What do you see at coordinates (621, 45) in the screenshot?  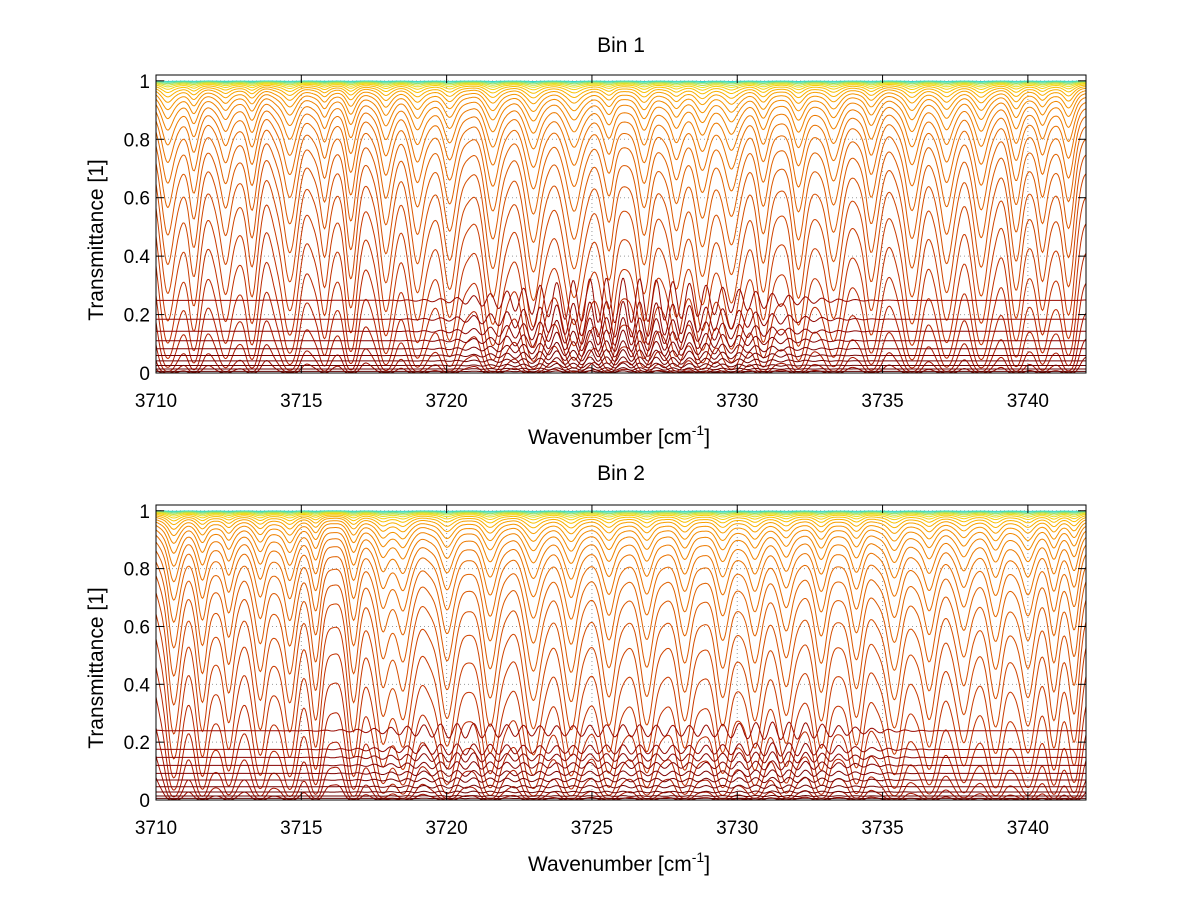 I see `chart-title: Bin 1` at bounding box center [621, 45].